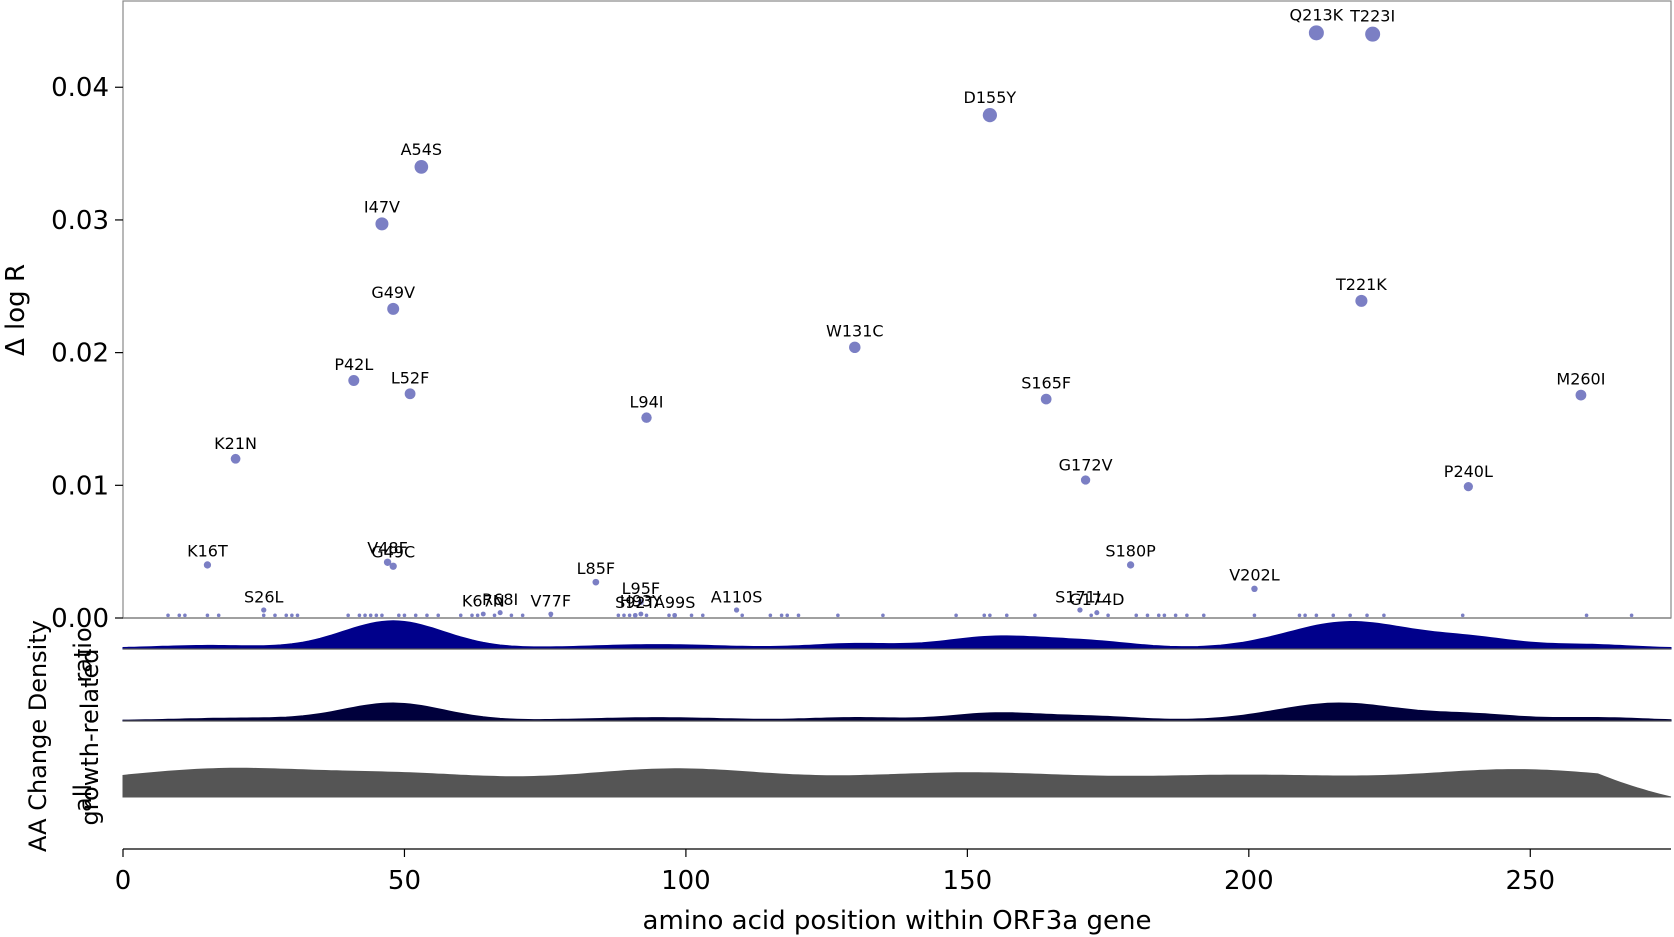 The width and height of the screenshot is (1674, 937). Describe the element at coordinates (80, 88) in the screenshot. I see `y-tick-label: 0.04` at that location.